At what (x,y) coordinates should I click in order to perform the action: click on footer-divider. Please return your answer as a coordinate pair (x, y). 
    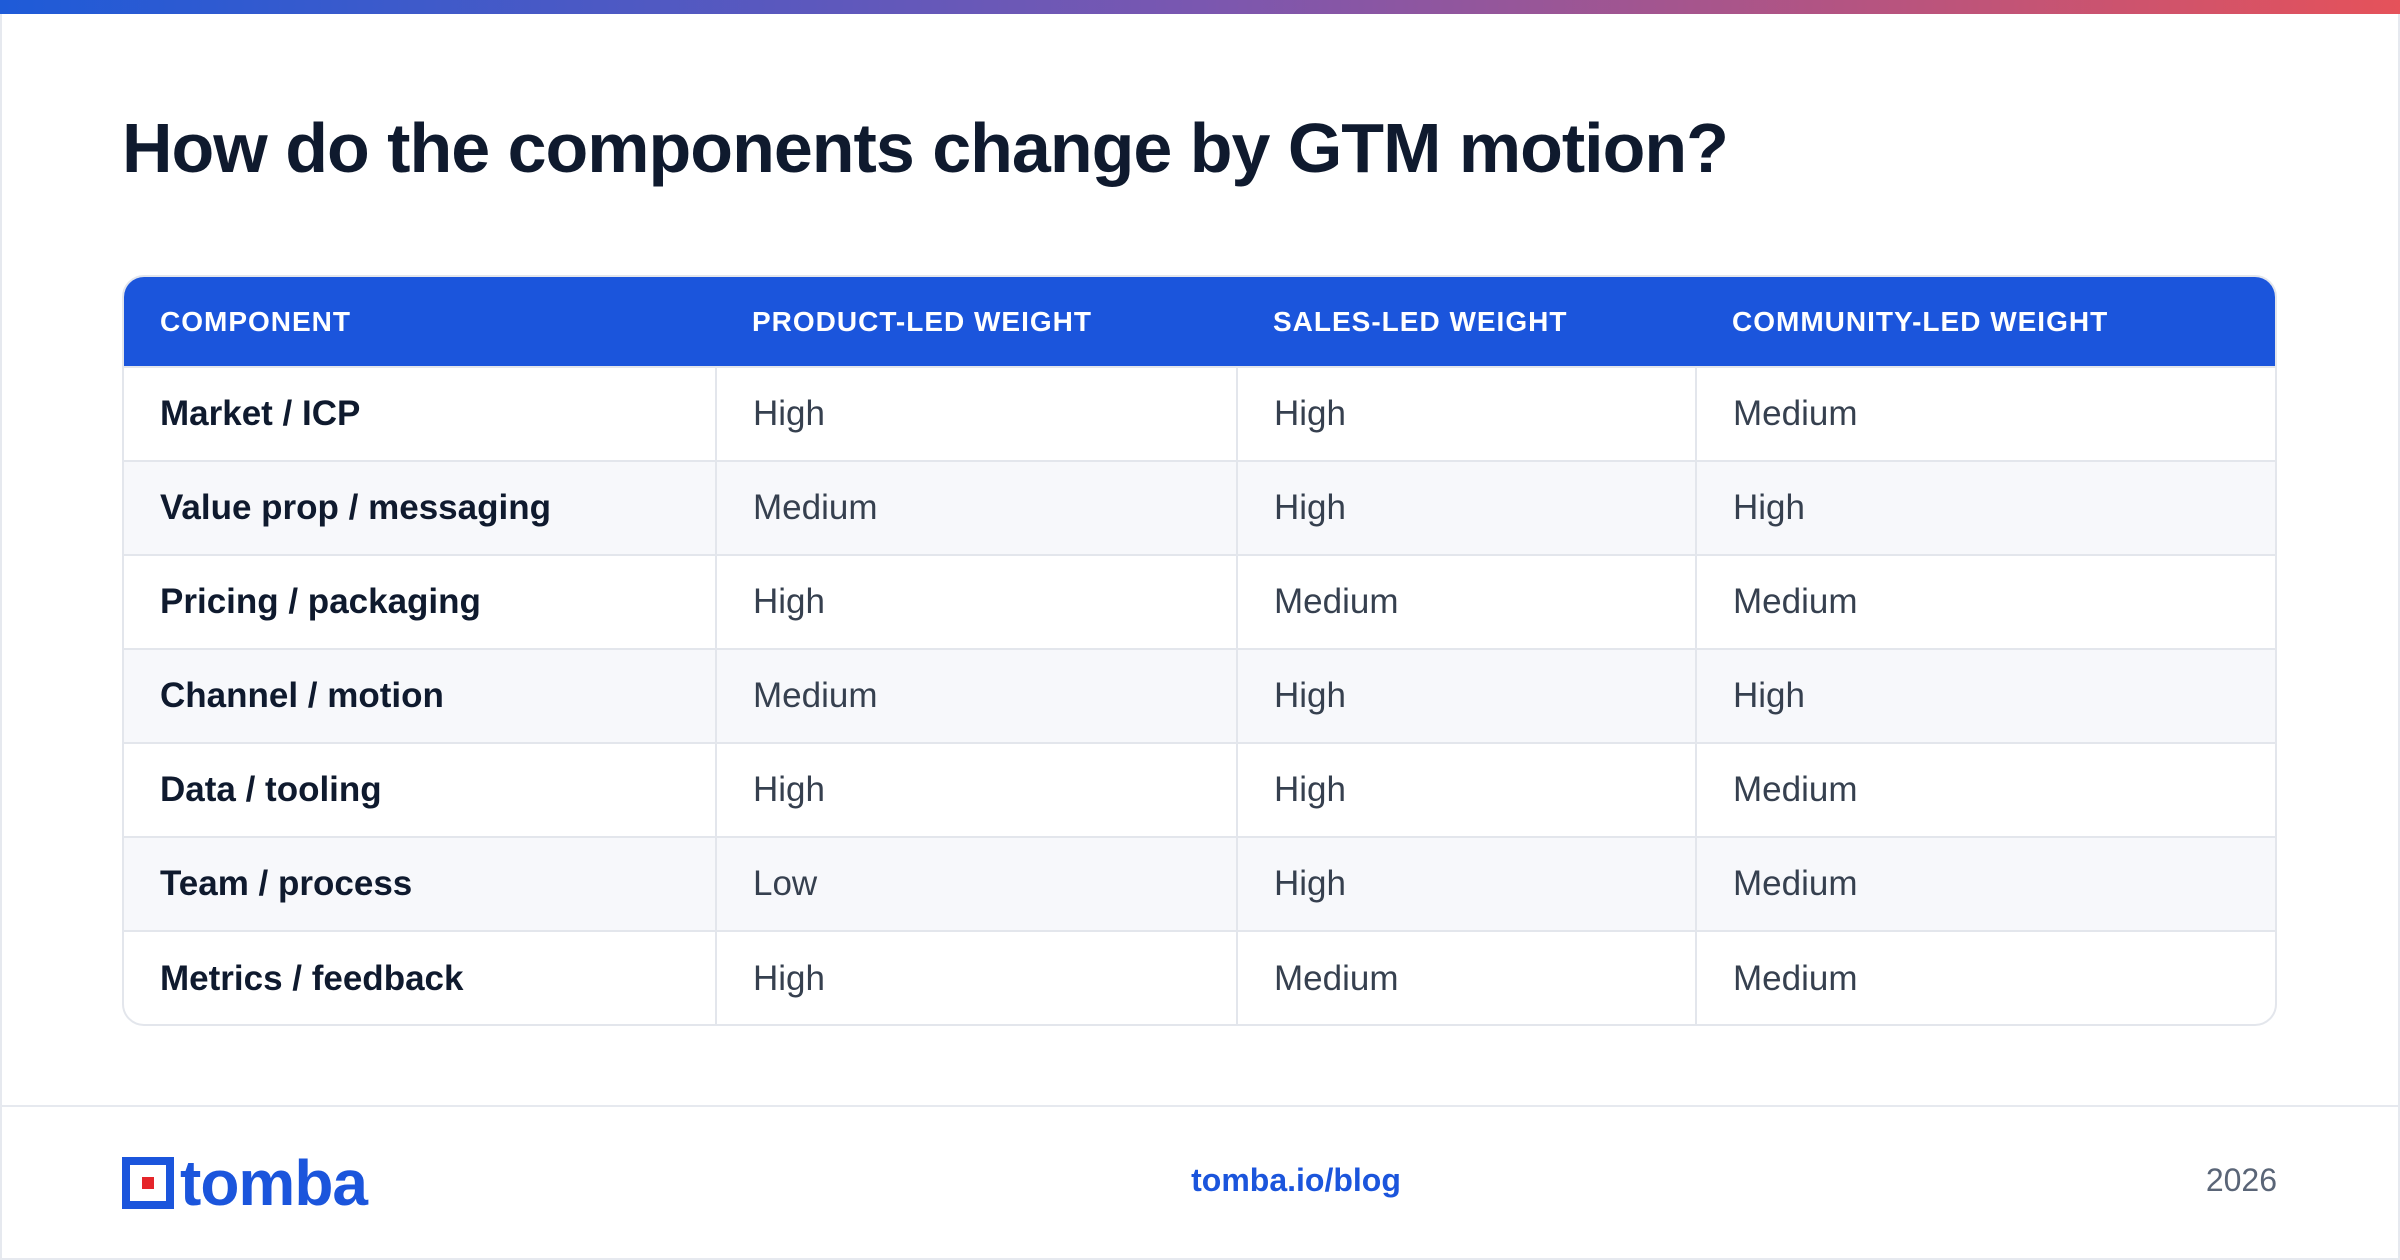
    Looking at the image, I should click on (1200, 1106).